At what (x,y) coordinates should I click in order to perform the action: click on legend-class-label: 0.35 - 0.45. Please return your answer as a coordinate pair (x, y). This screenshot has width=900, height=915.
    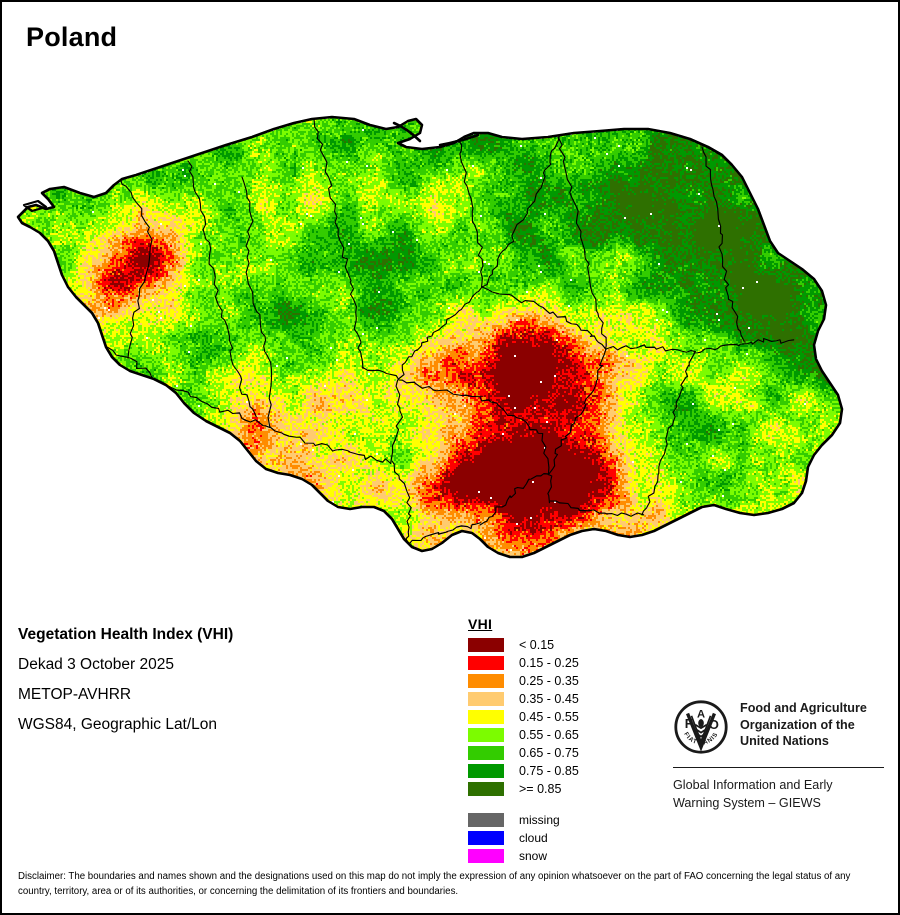
    Looking at the image, I should click on (549, 699).